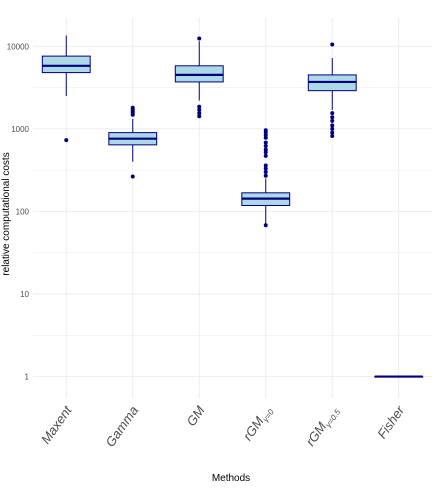 Image resolution: width=436 pixels, height=491 pixels. I want to click on y-tick-labels: 1 10 100 1000 10000, so click(18, 211).